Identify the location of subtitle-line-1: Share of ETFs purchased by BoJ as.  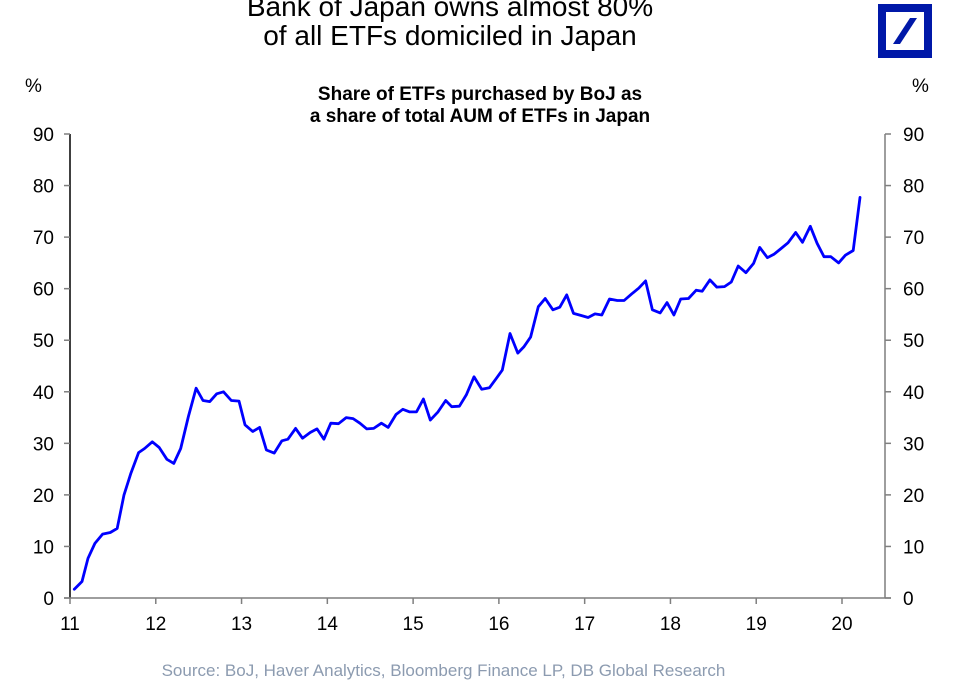
(480, 94).